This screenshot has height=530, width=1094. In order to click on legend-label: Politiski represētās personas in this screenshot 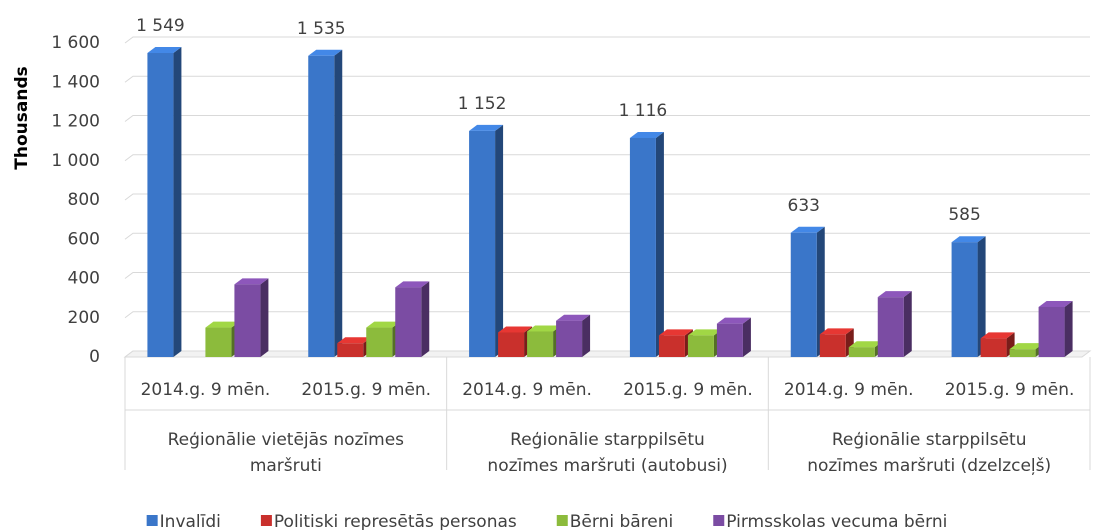, I will do `click(395, 521)`.